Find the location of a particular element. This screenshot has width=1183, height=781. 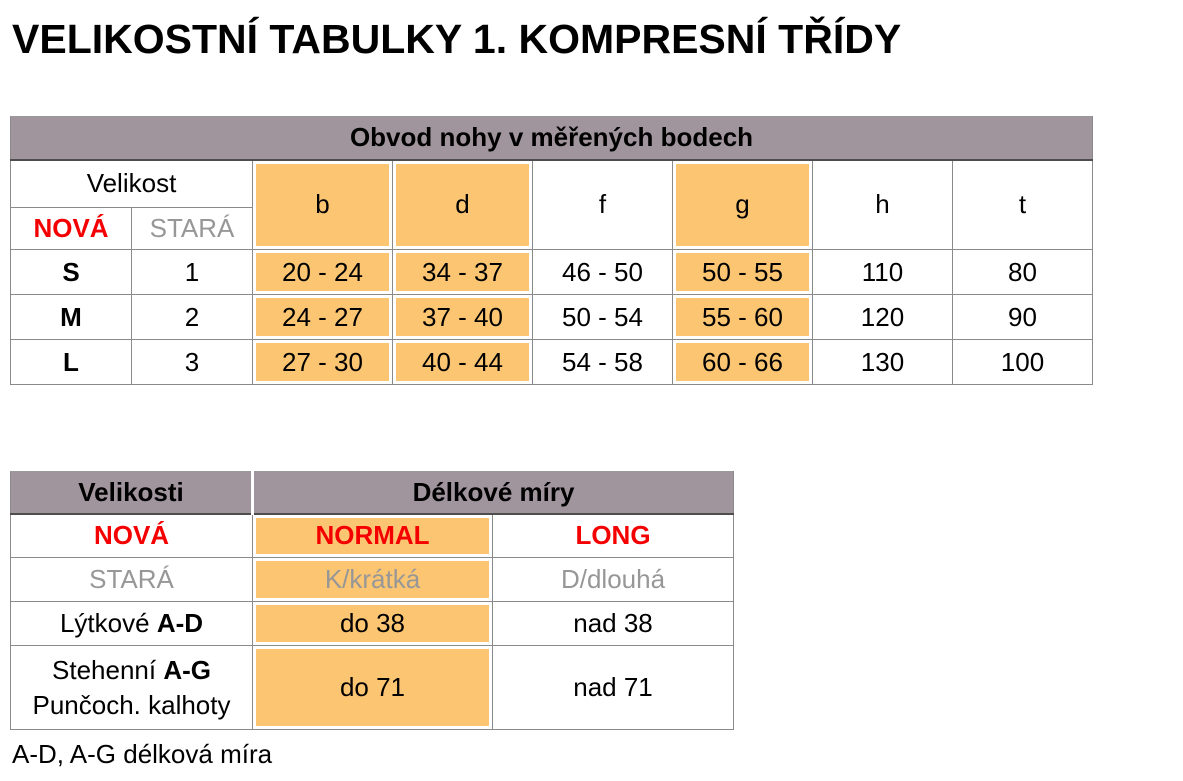

cell-d: 37 - 40 is located at coordinates (462, 317).